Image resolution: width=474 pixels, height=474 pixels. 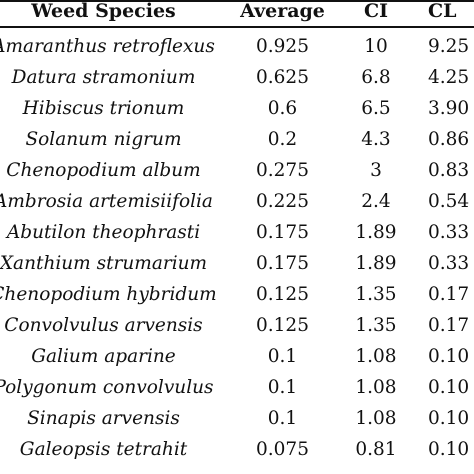 What do you see at coordinates (104, 263) in the screenshot?
I see `species-cell: Xanthium strumarium` at bounding box center [104, 263].